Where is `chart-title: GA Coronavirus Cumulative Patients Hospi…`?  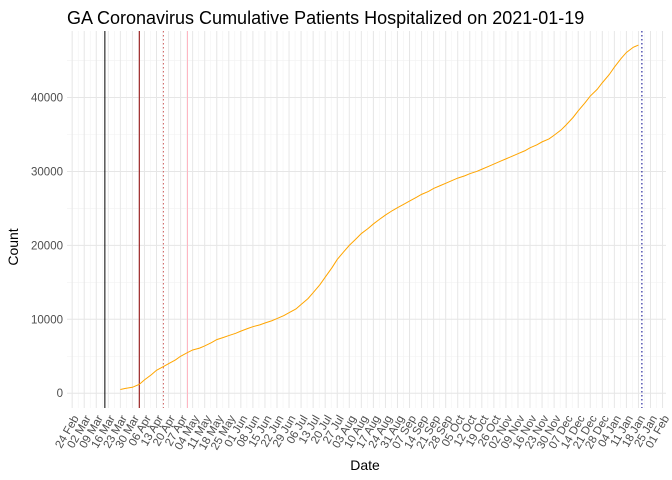
chart-title: GA Coronavirus Cumulative Patients Hospi… is located at coordinates (325, 18).